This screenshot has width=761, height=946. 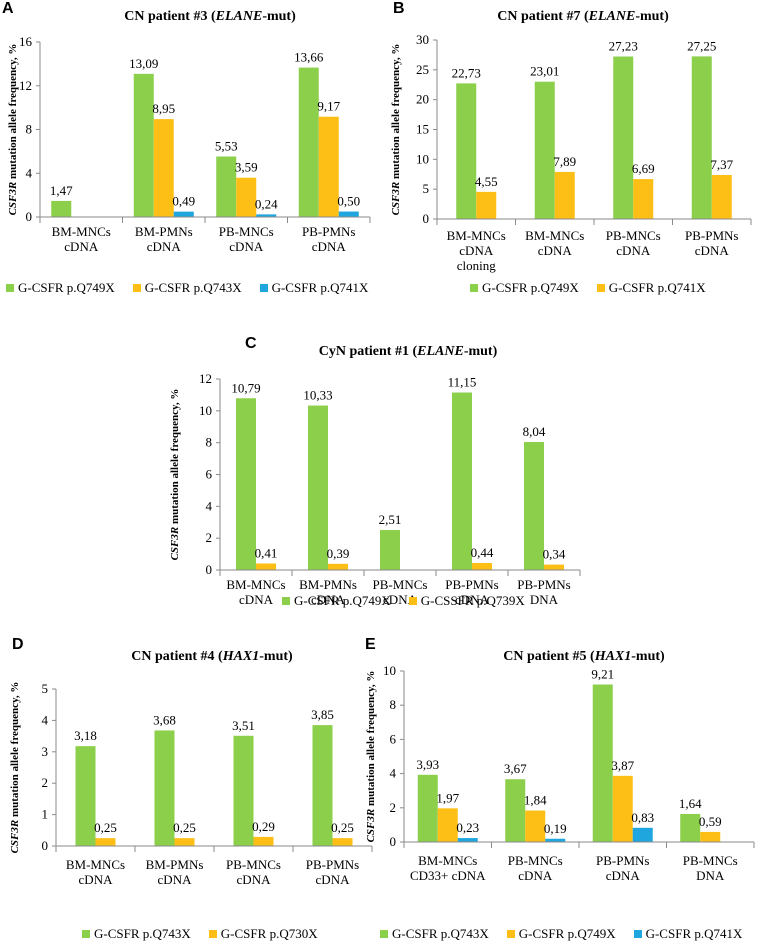 I want to click on bar-c-s0-c1, so click(x=318, y=487).